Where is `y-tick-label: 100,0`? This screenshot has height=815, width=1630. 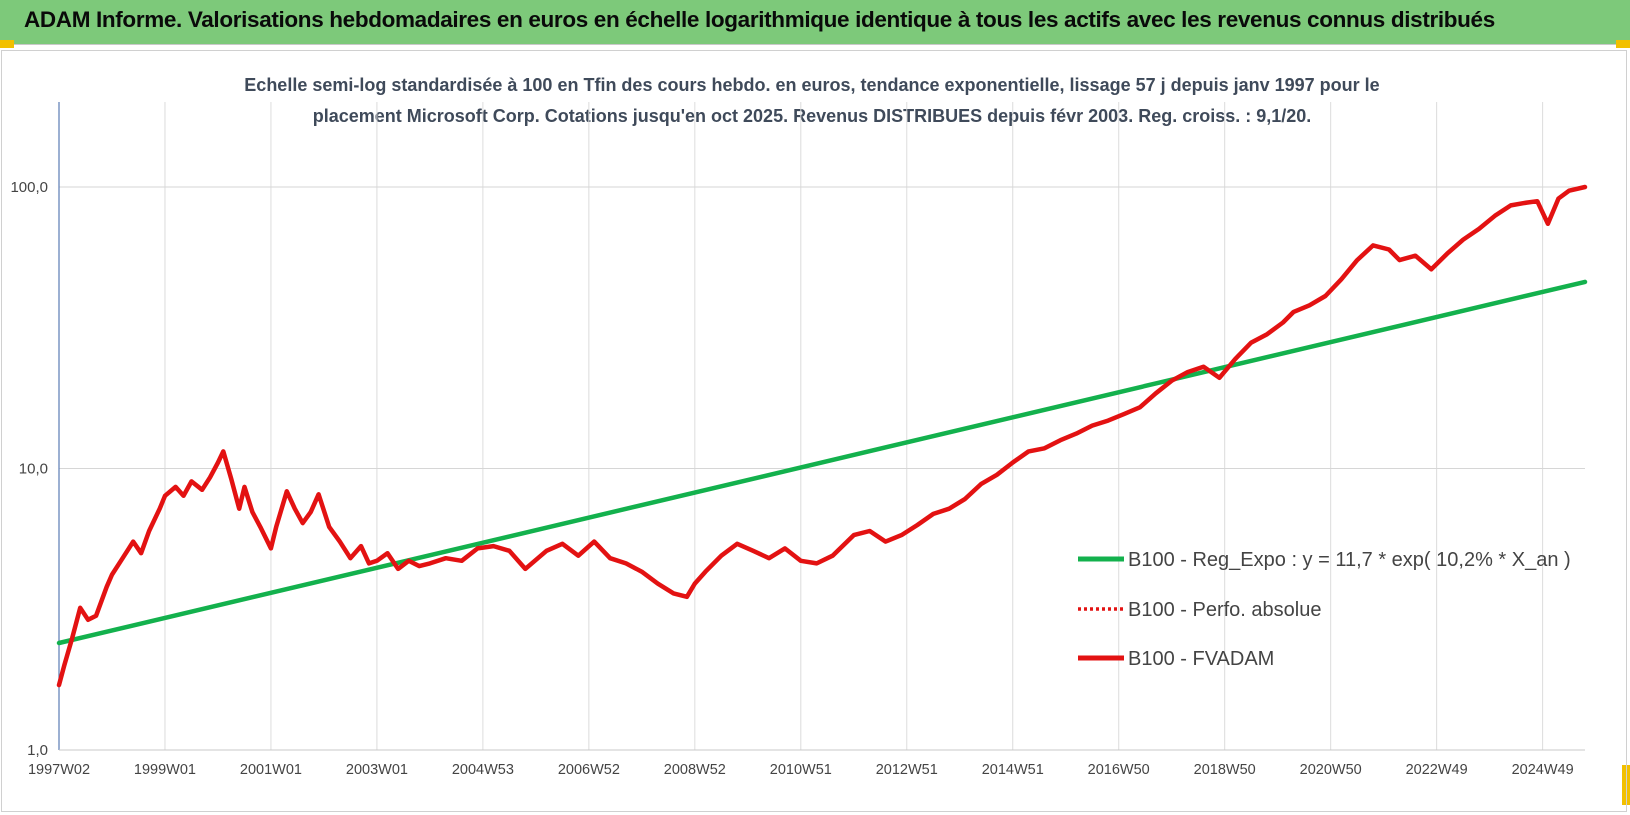
y-tick-label: 100,0 is located at coordinates (29, 187).